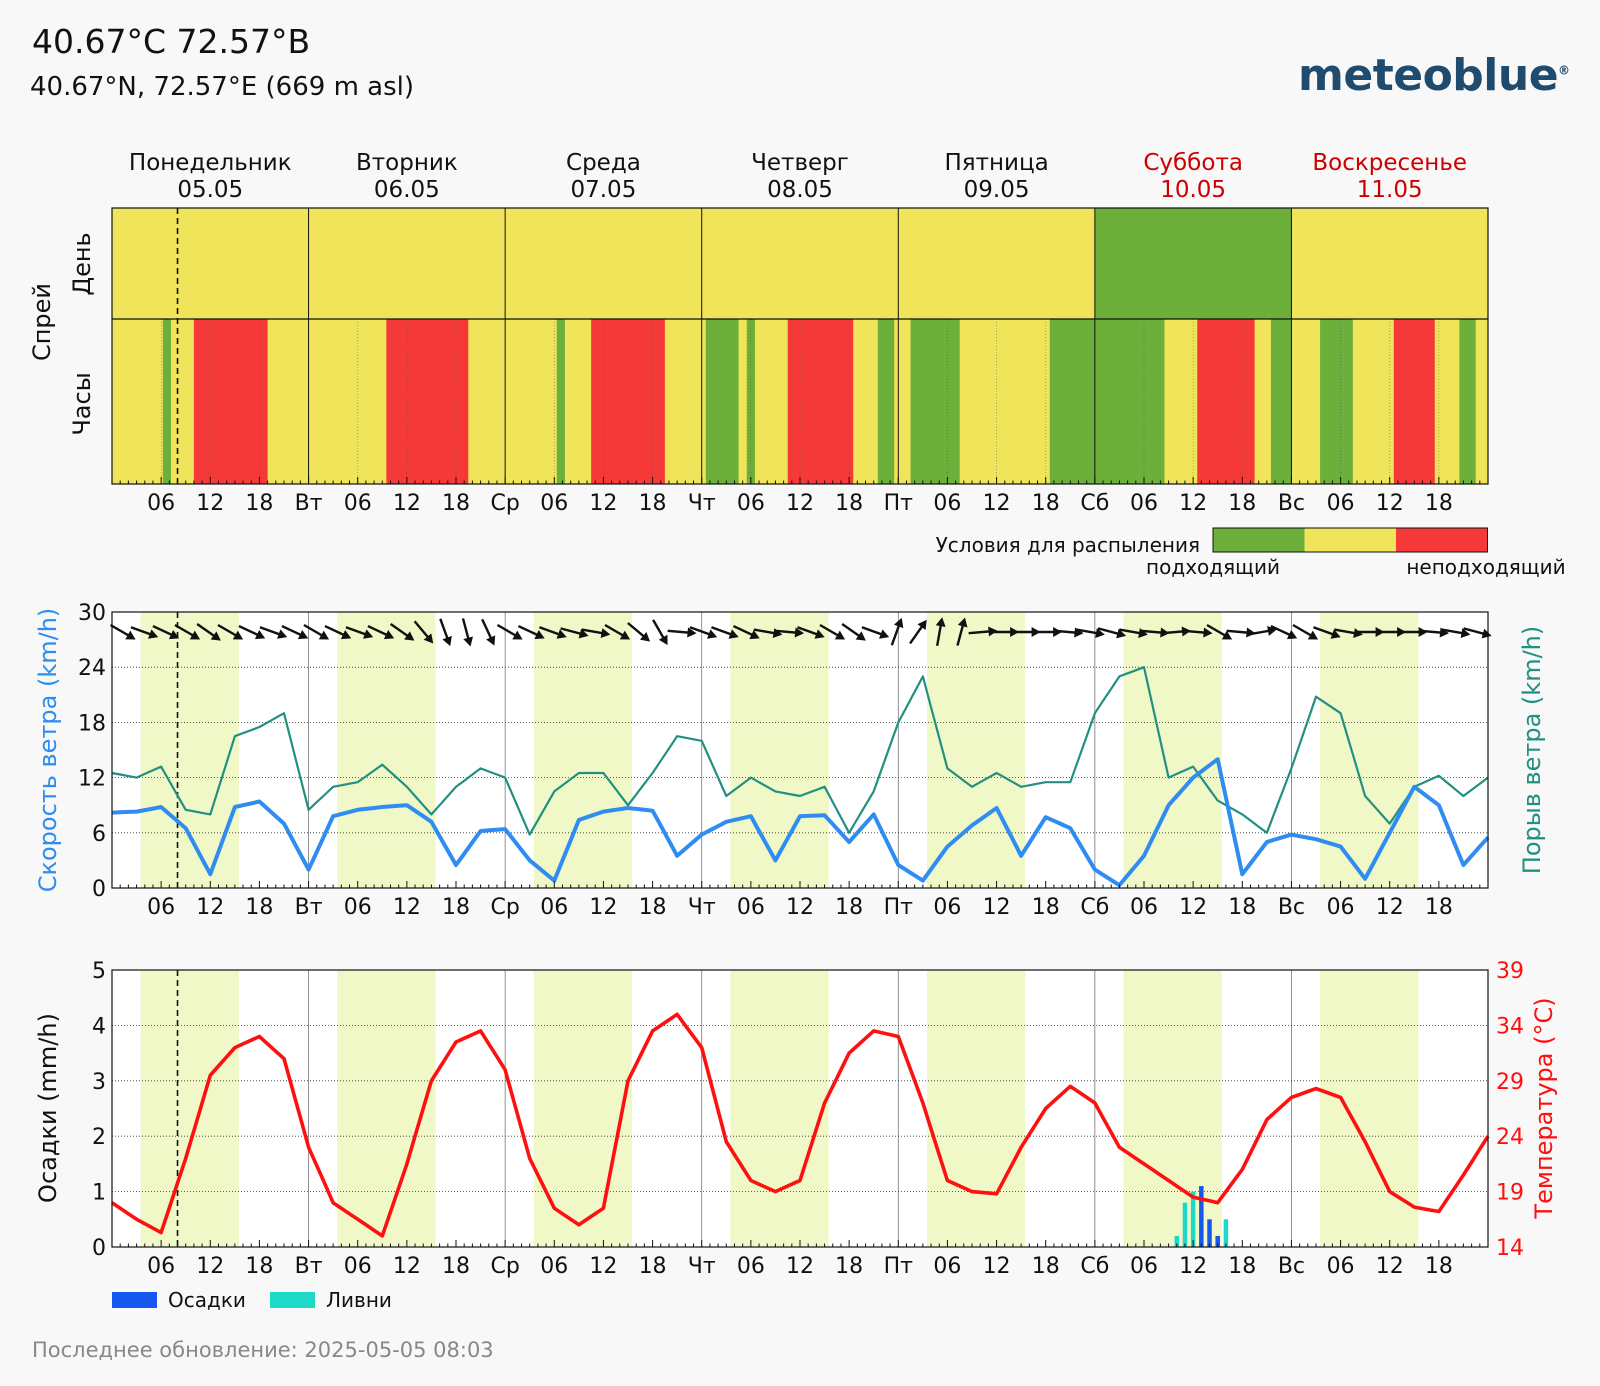 Image resolution: width=1600 pixels, height=1386 pixels. Describe the element at coordinates (1389, 163) in the screenshot. I see `day-name: Воскресенье` at that location.